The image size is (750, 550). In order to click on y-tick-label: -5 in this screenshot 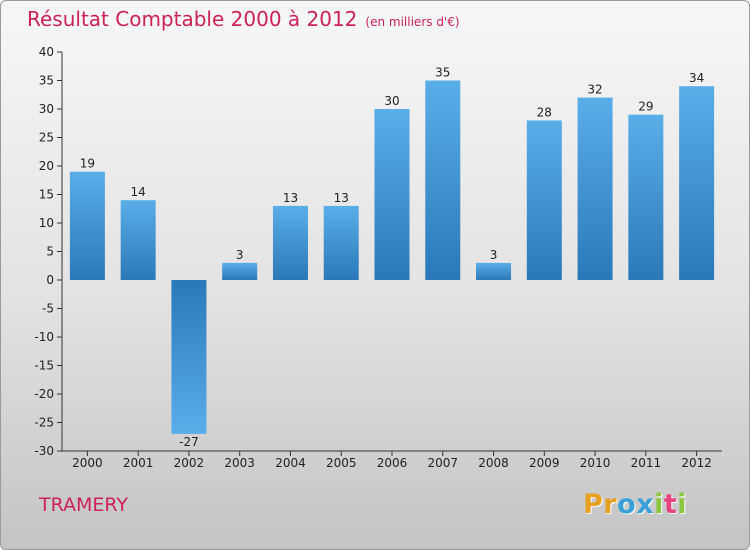, I will do `click(48, 309)`.